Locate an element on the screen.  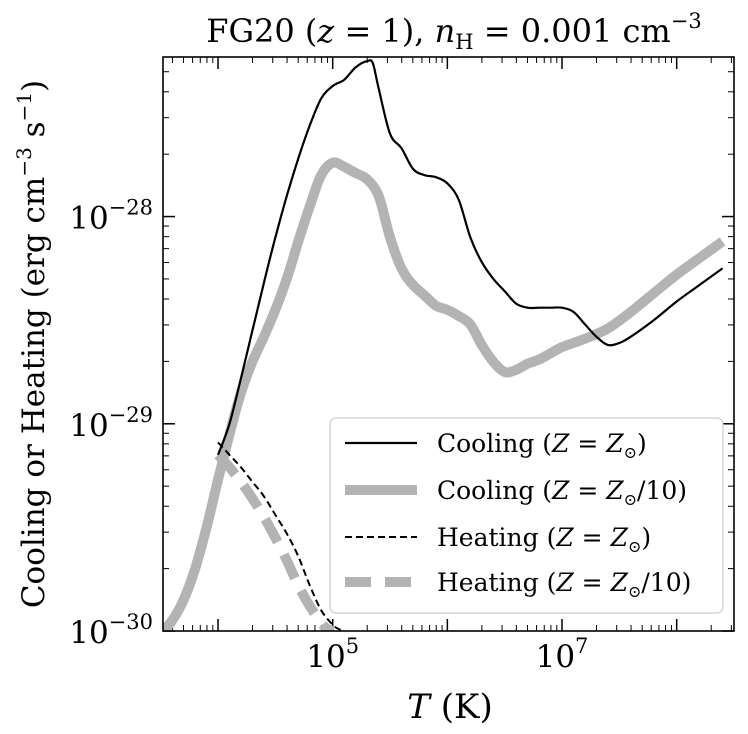
xlabel-var: T is located at coordinates (419, 707).